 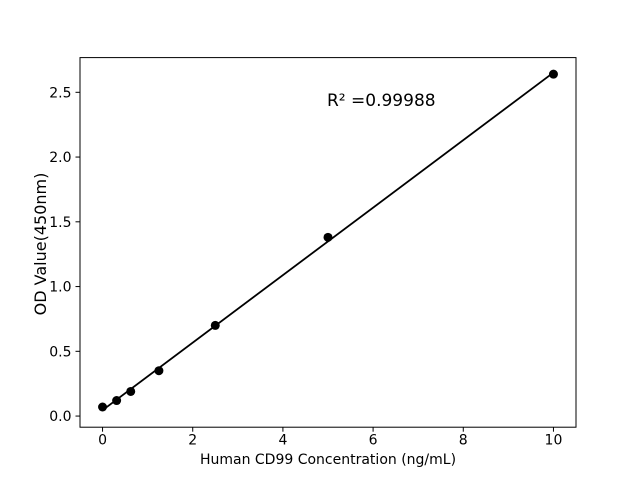 I want to click on x-tick-label: 10, so click(x=554, y=441).